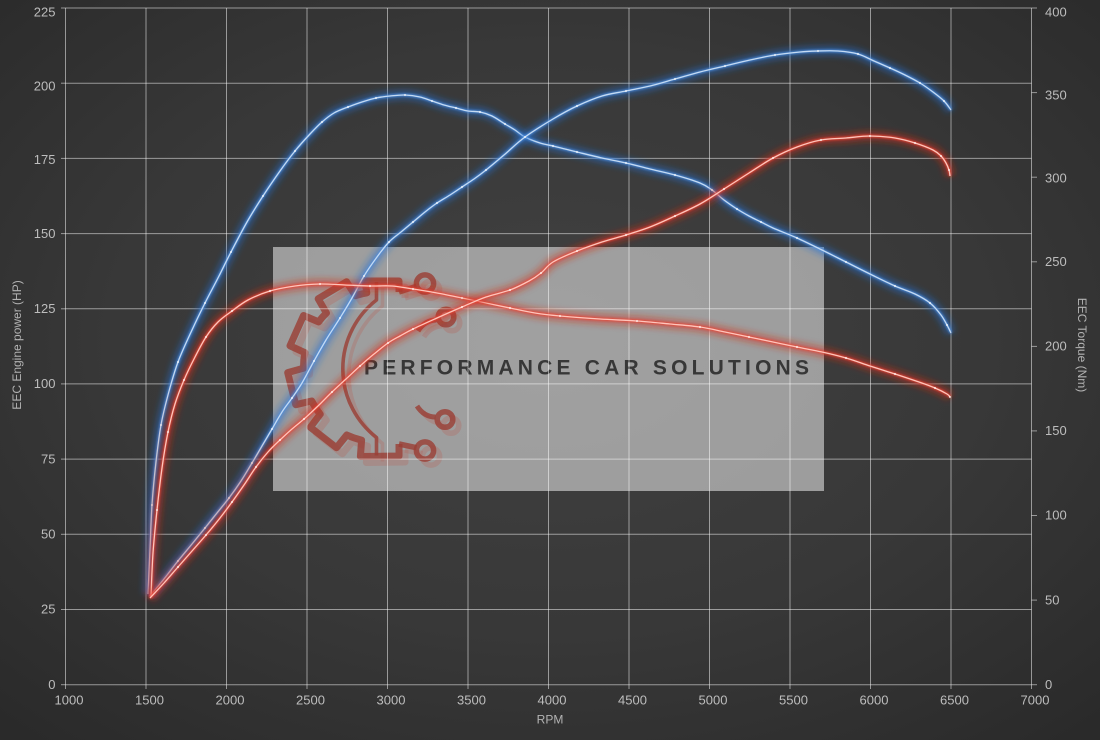 This screenshot has height=740, width=1100. I want to click on svg-text: 6000, so click(874, 700).